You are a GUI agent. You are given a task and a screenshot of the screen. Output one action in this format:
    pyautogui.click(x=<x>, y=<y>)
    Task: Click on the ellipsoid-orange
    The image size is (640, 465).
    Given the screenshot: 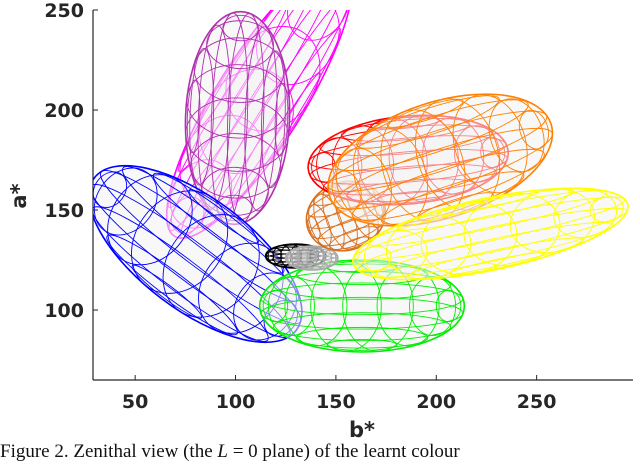 What is the action you would take?
    pyautogui.click(x=440, y=160)
    